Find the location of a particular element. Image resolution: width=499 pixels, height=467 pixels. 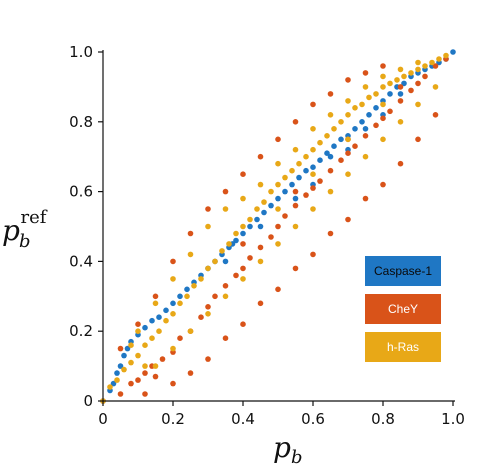

legend-swatch-h-Ras is located at coordinates (403, 347).